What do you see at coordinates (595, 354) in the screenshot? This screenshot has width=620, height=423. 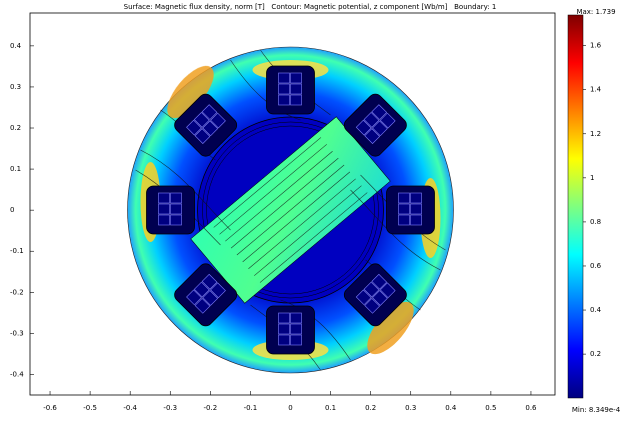 I see `colorbar-tick-label: 0.2` at bounding box center [595, 354].